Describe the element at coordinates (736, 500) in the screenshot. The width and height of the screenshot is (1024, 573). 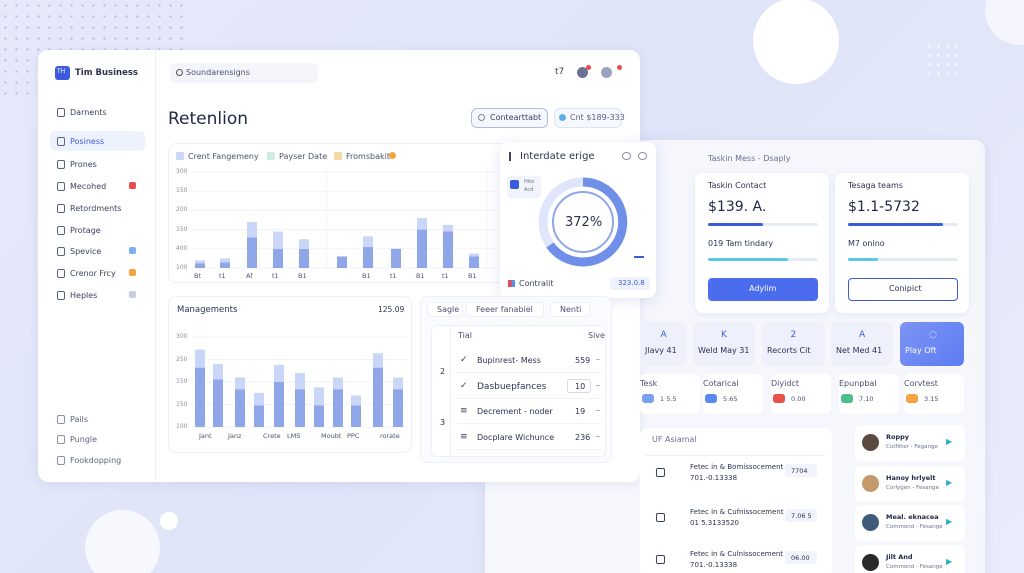
I see `list-card` at that location.